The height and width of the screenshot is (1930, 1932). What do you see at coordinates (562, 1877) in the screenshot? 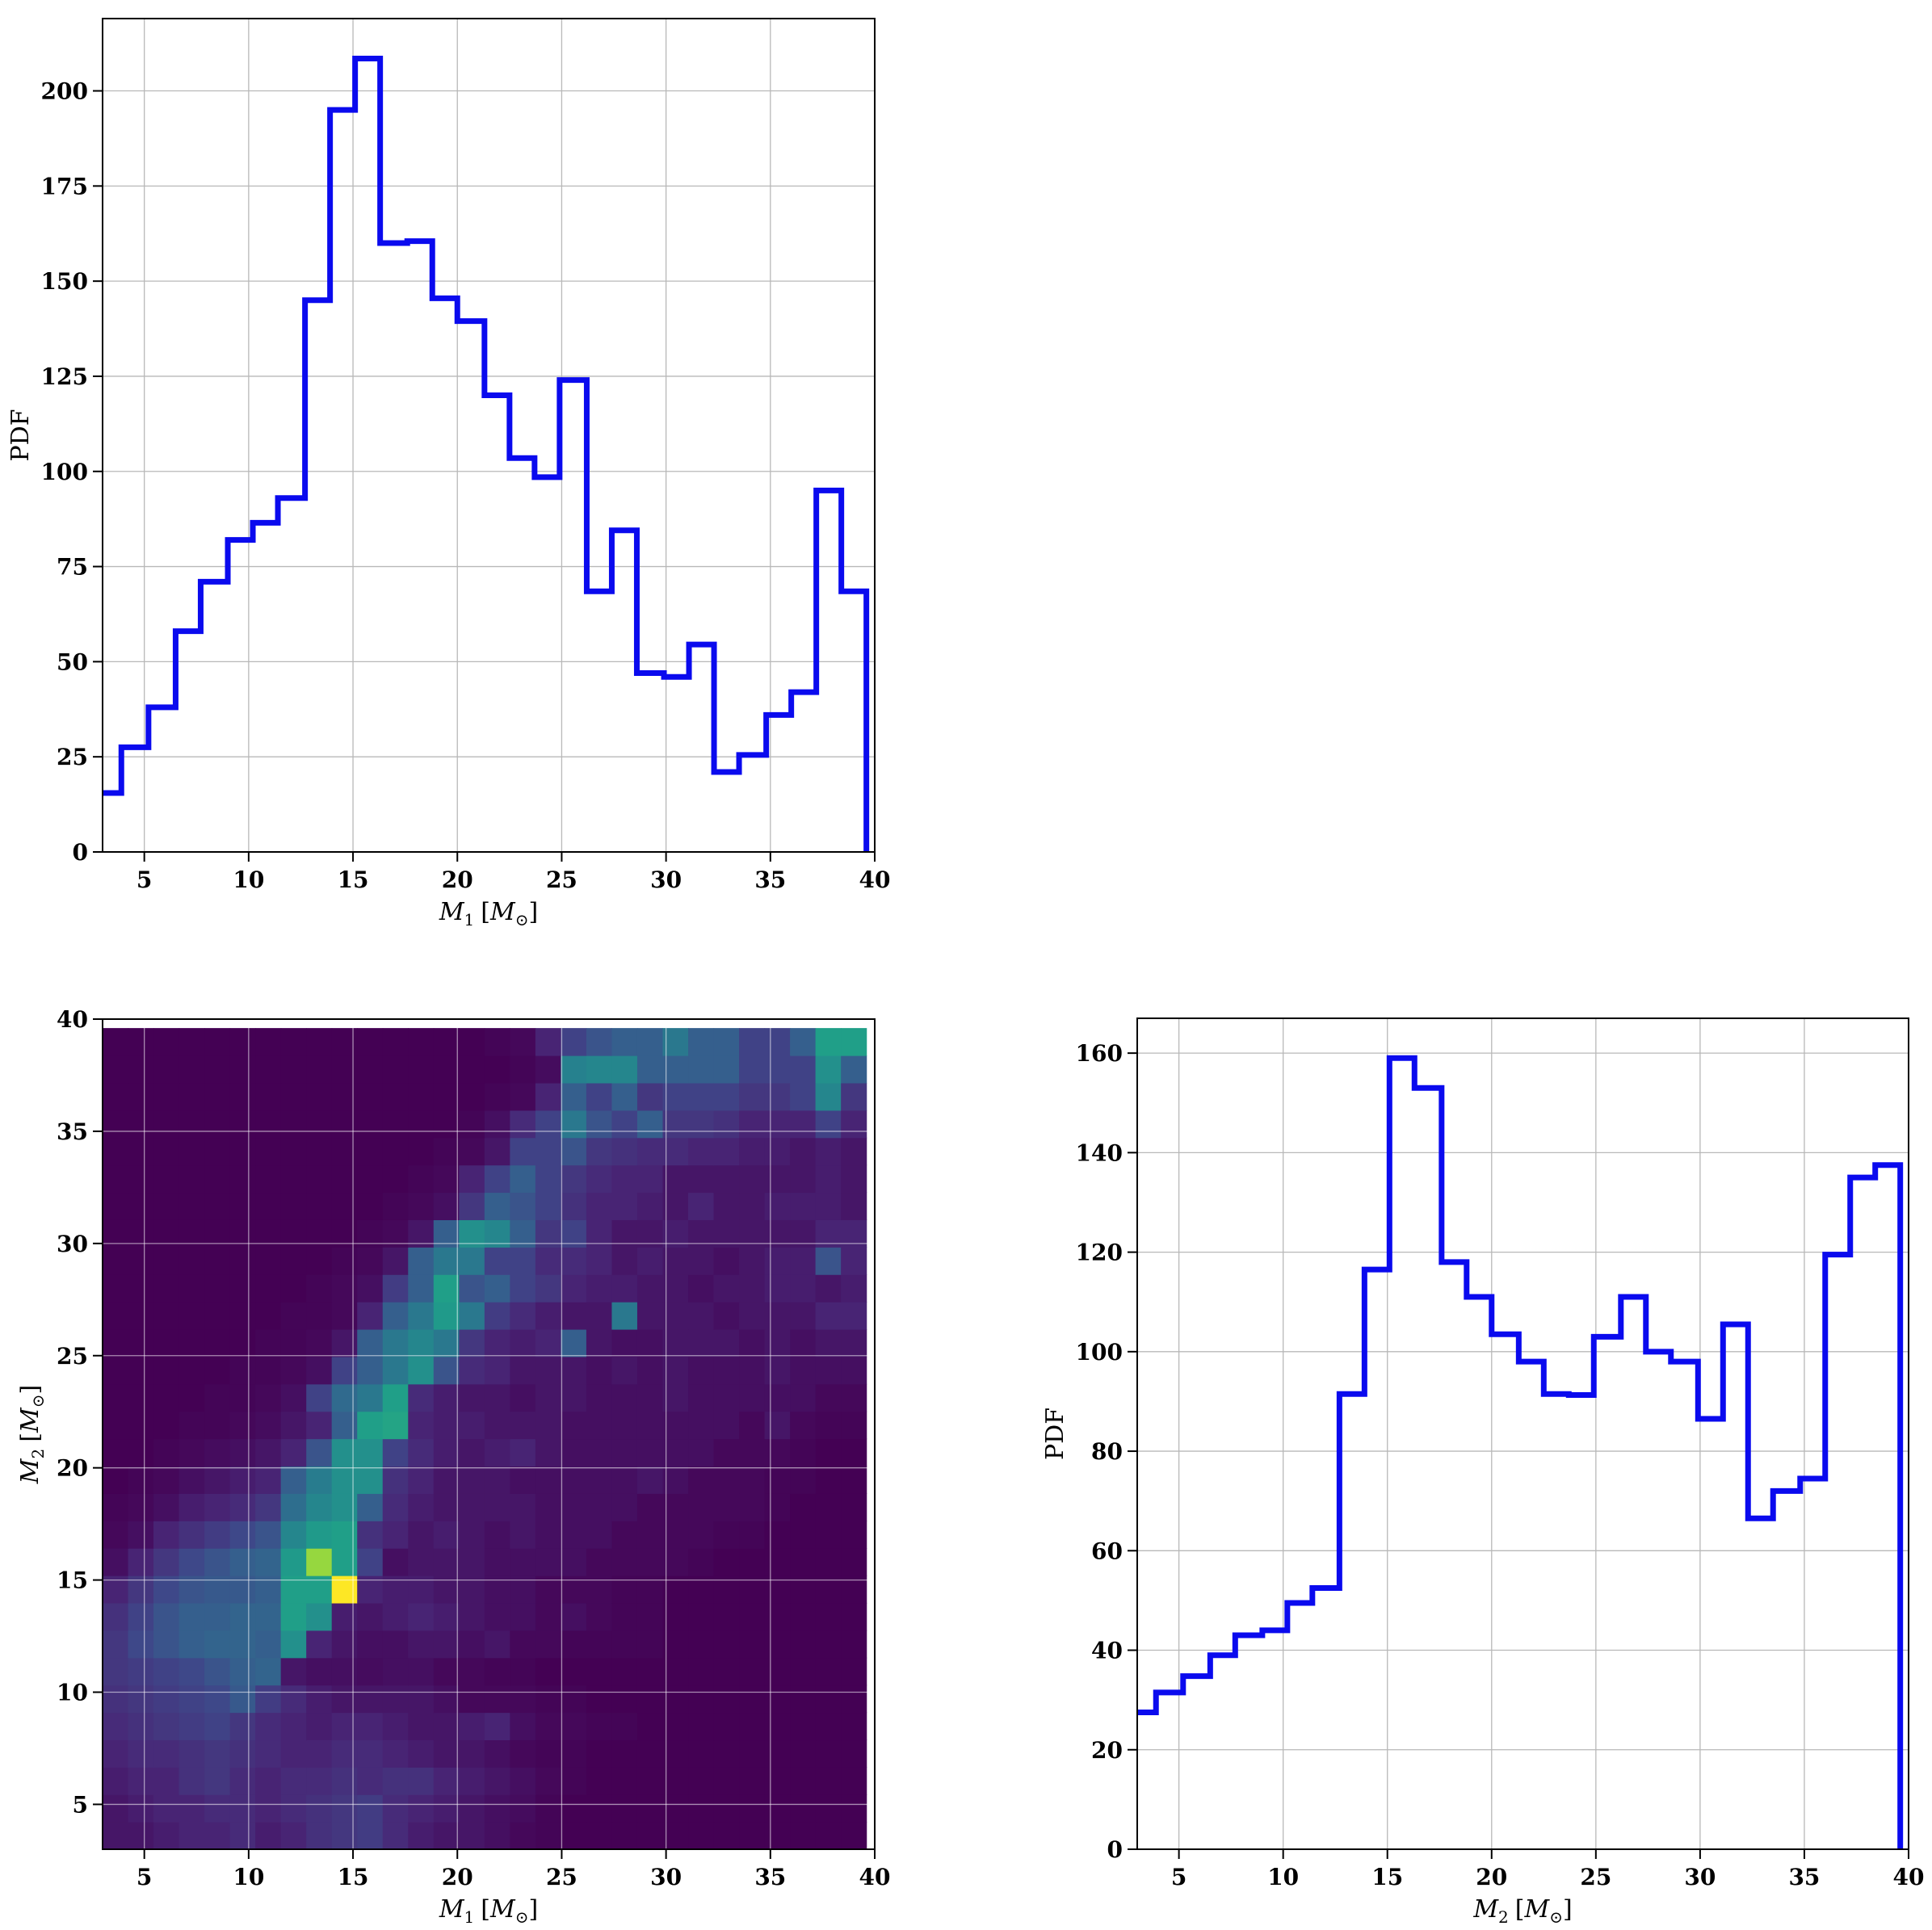
I see `x-tick-label: 25` at bounding box center [562, 1877].